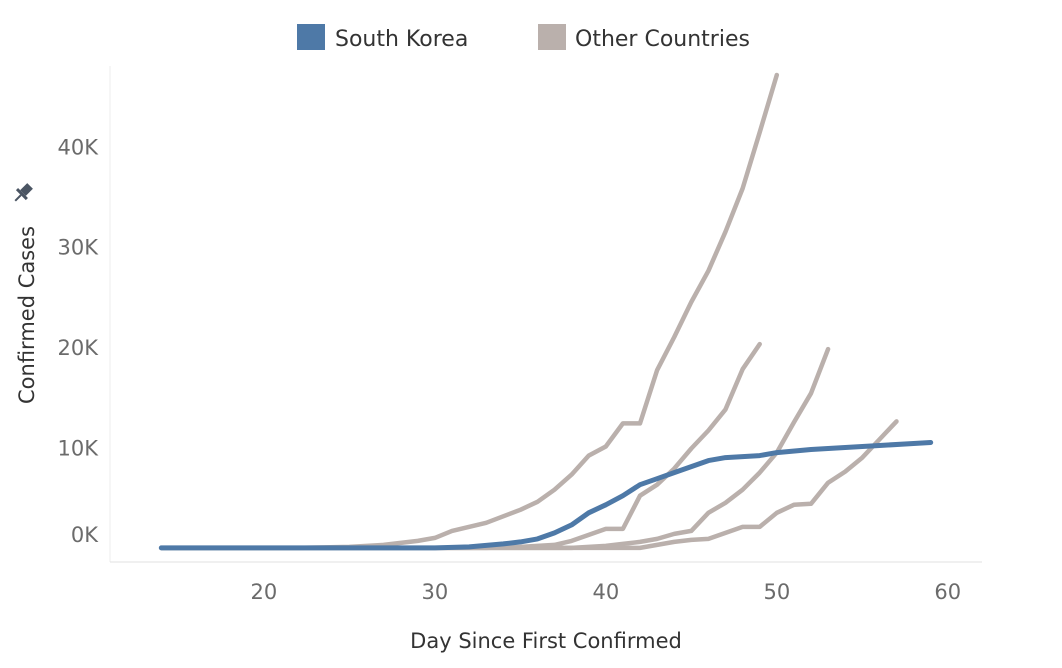 The image size is (1062, 668). What do you see at coordinates (546, 641) in the screenshot?
I see `x-axis-title: Day Since First Confirmed` at bounding box center [546, 641].